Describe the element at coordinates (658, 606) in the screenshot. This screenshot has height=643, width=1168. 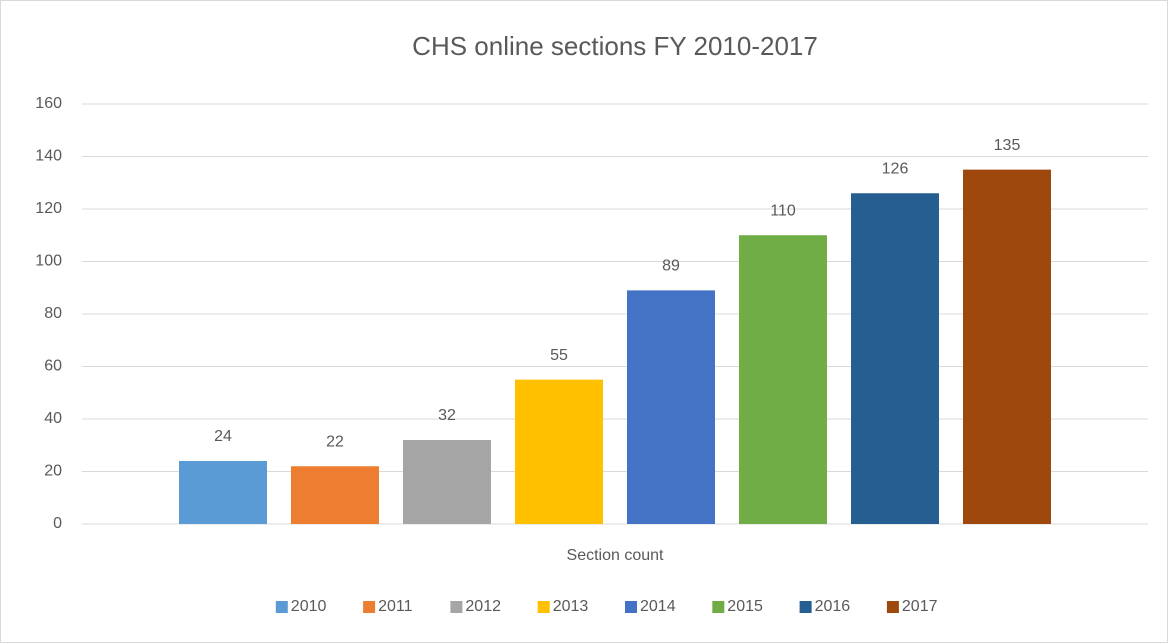
I see `legend-label: 2014` at that location.